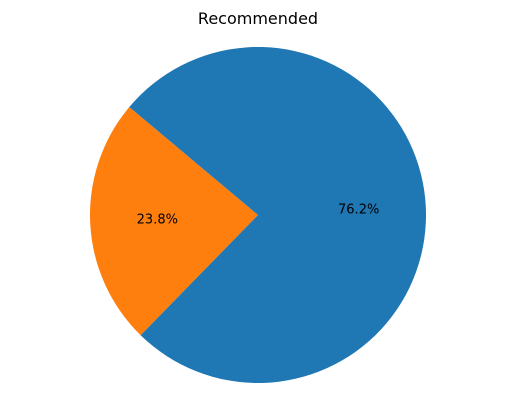  Describe the element at coordinates (258, 18) in the screenshot. I see `chart-title: Recommended` at that location.